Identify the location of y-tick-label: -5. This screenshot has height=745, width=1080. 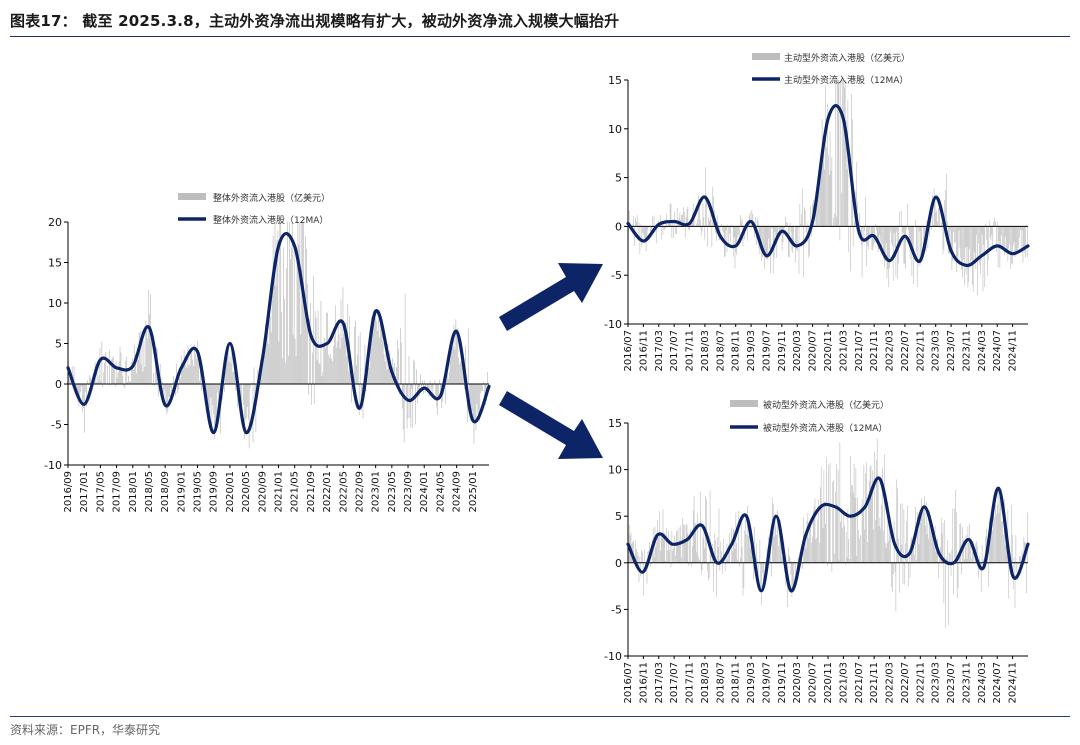
(56, 425).